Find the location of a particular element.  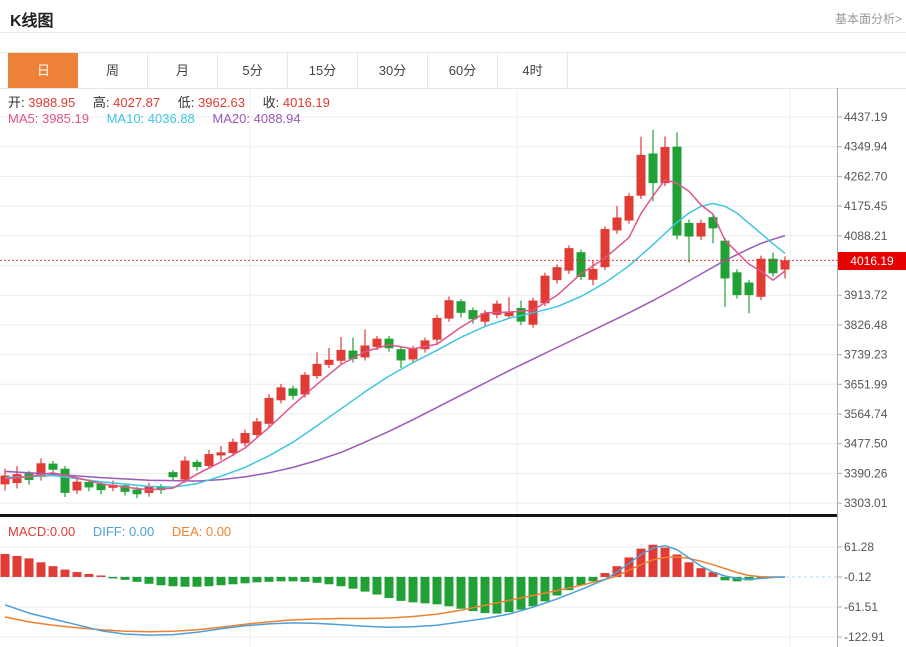

high-label: 高: is located at coordinates (101, 102).